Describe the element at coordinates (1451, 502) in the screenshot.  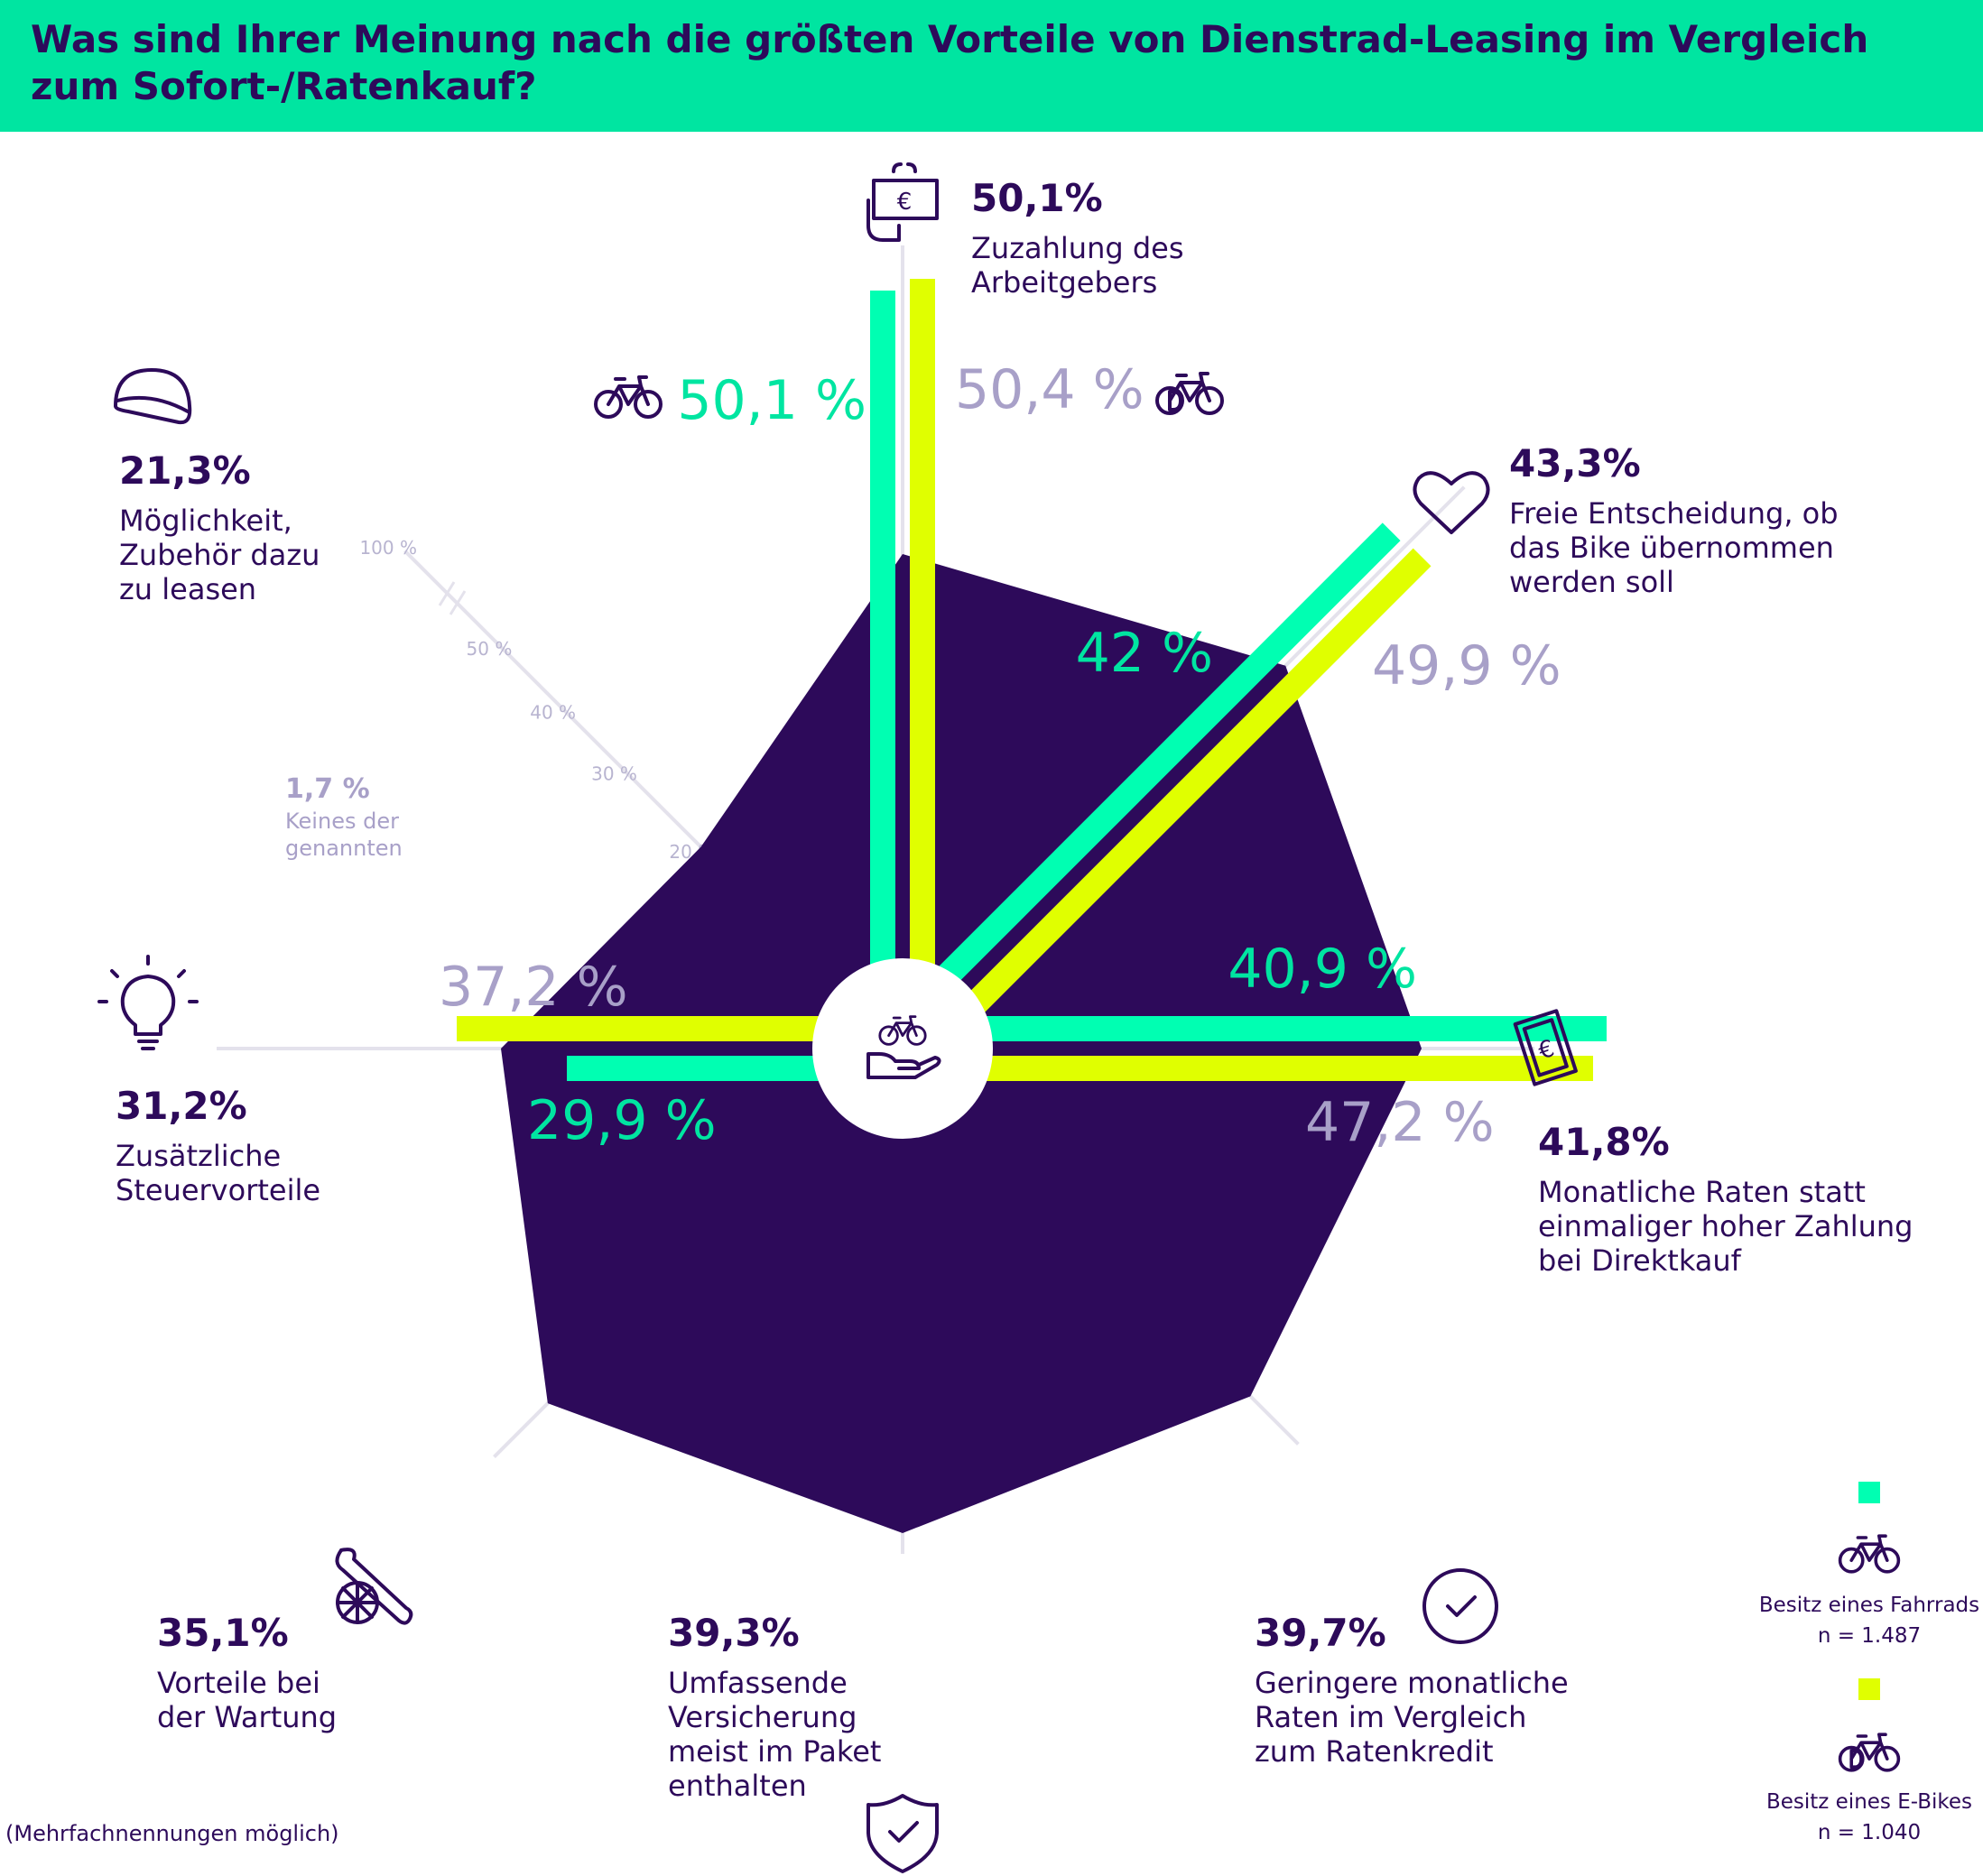
I see `heart-icon` at that location.